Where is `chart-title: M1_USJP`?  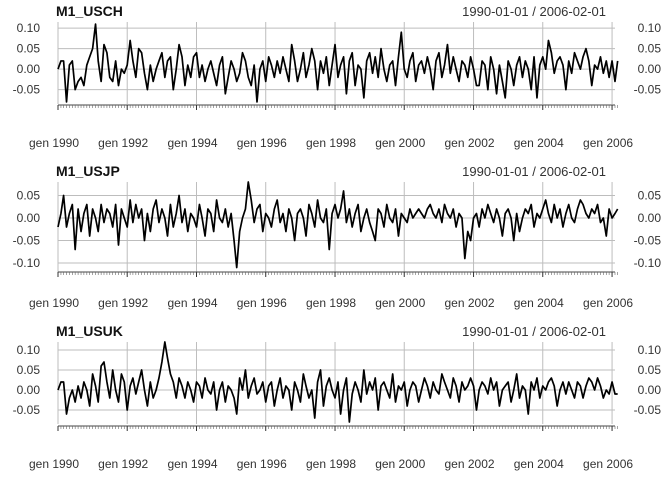
chart-title: M1_USJP is located at coordinates (88, 171).